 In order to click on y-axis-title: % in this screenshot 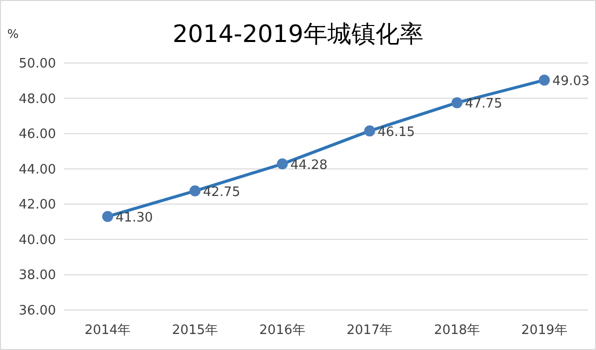, I will do `click(13, 34)`.